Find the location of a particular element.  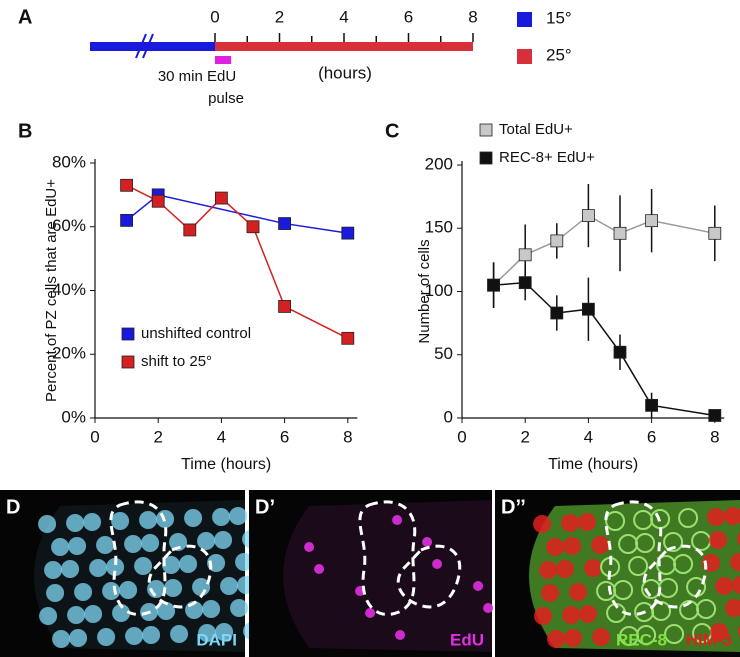

pulse-label: 30 min EdU is located at coordinates (197, 76).